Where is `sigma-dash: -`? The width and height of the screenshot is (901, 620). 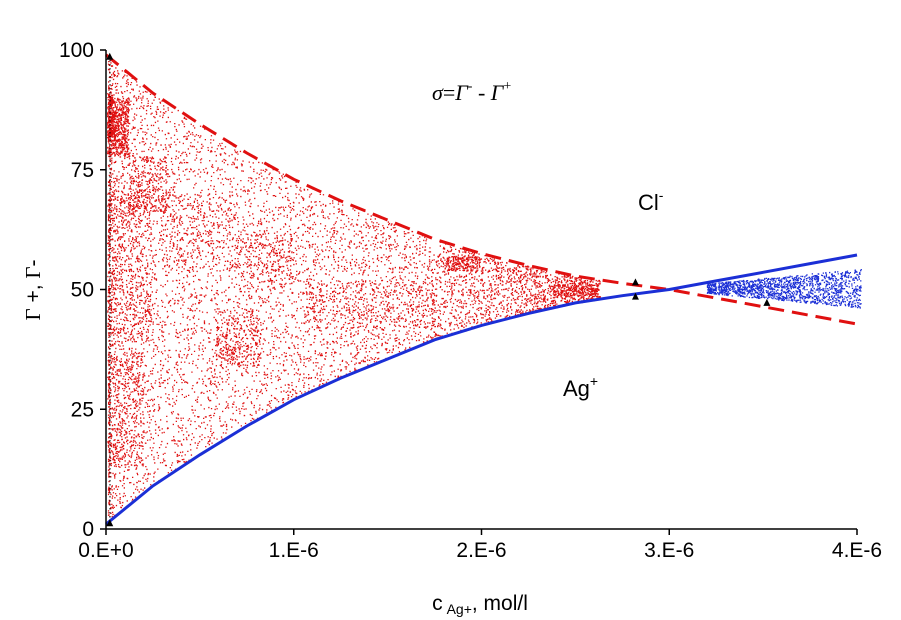
sigma-dash: - is located at coordinates (481, 92).